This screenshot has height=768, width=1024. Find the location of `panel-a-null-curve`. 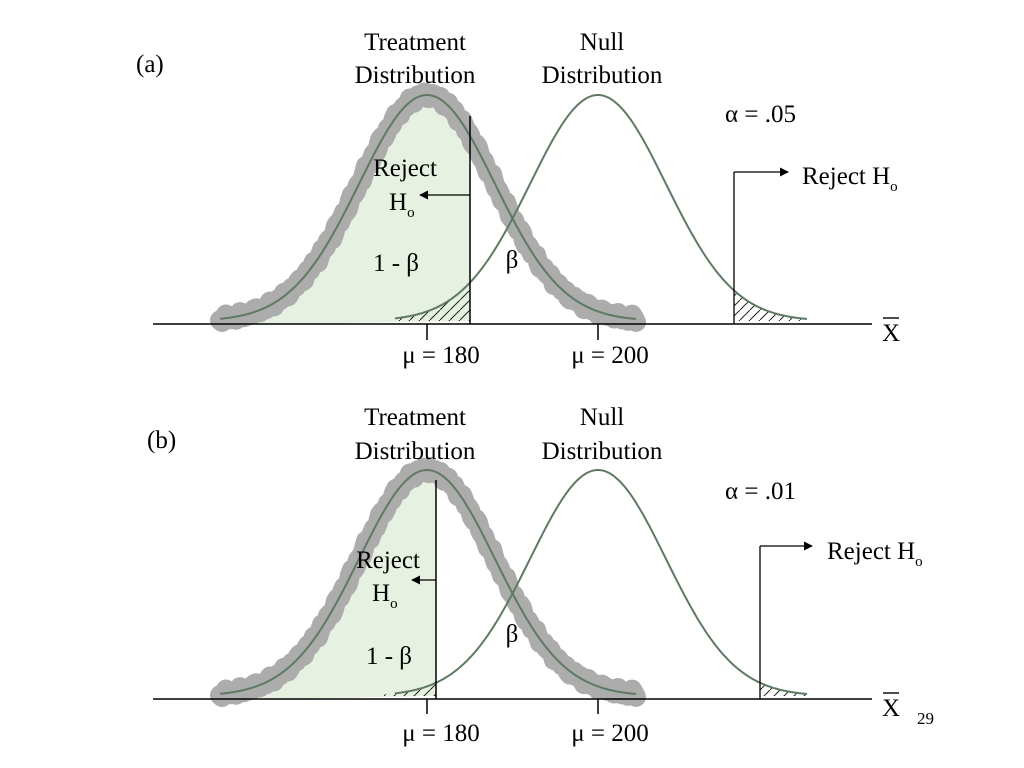

panel-a-null-curve is located at coordinates (601, 207).